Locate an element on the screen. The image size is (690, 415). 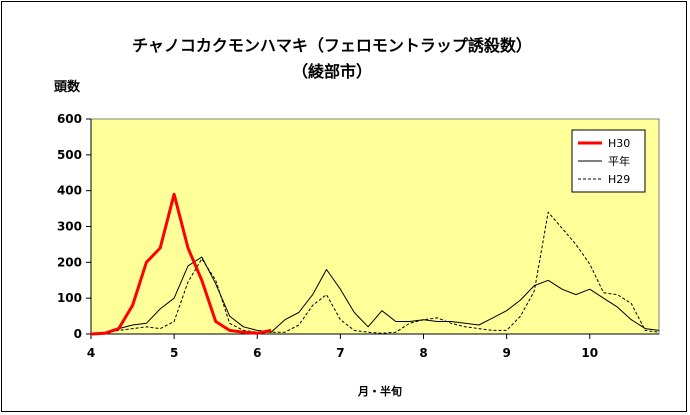
x-tick-label: 4 is located at coordinates (91, 353).